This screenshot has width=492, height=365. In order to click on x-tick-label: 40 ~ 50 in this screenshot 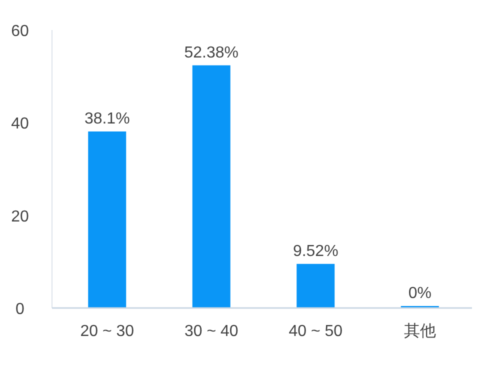, I will do `click(315, 331)`.